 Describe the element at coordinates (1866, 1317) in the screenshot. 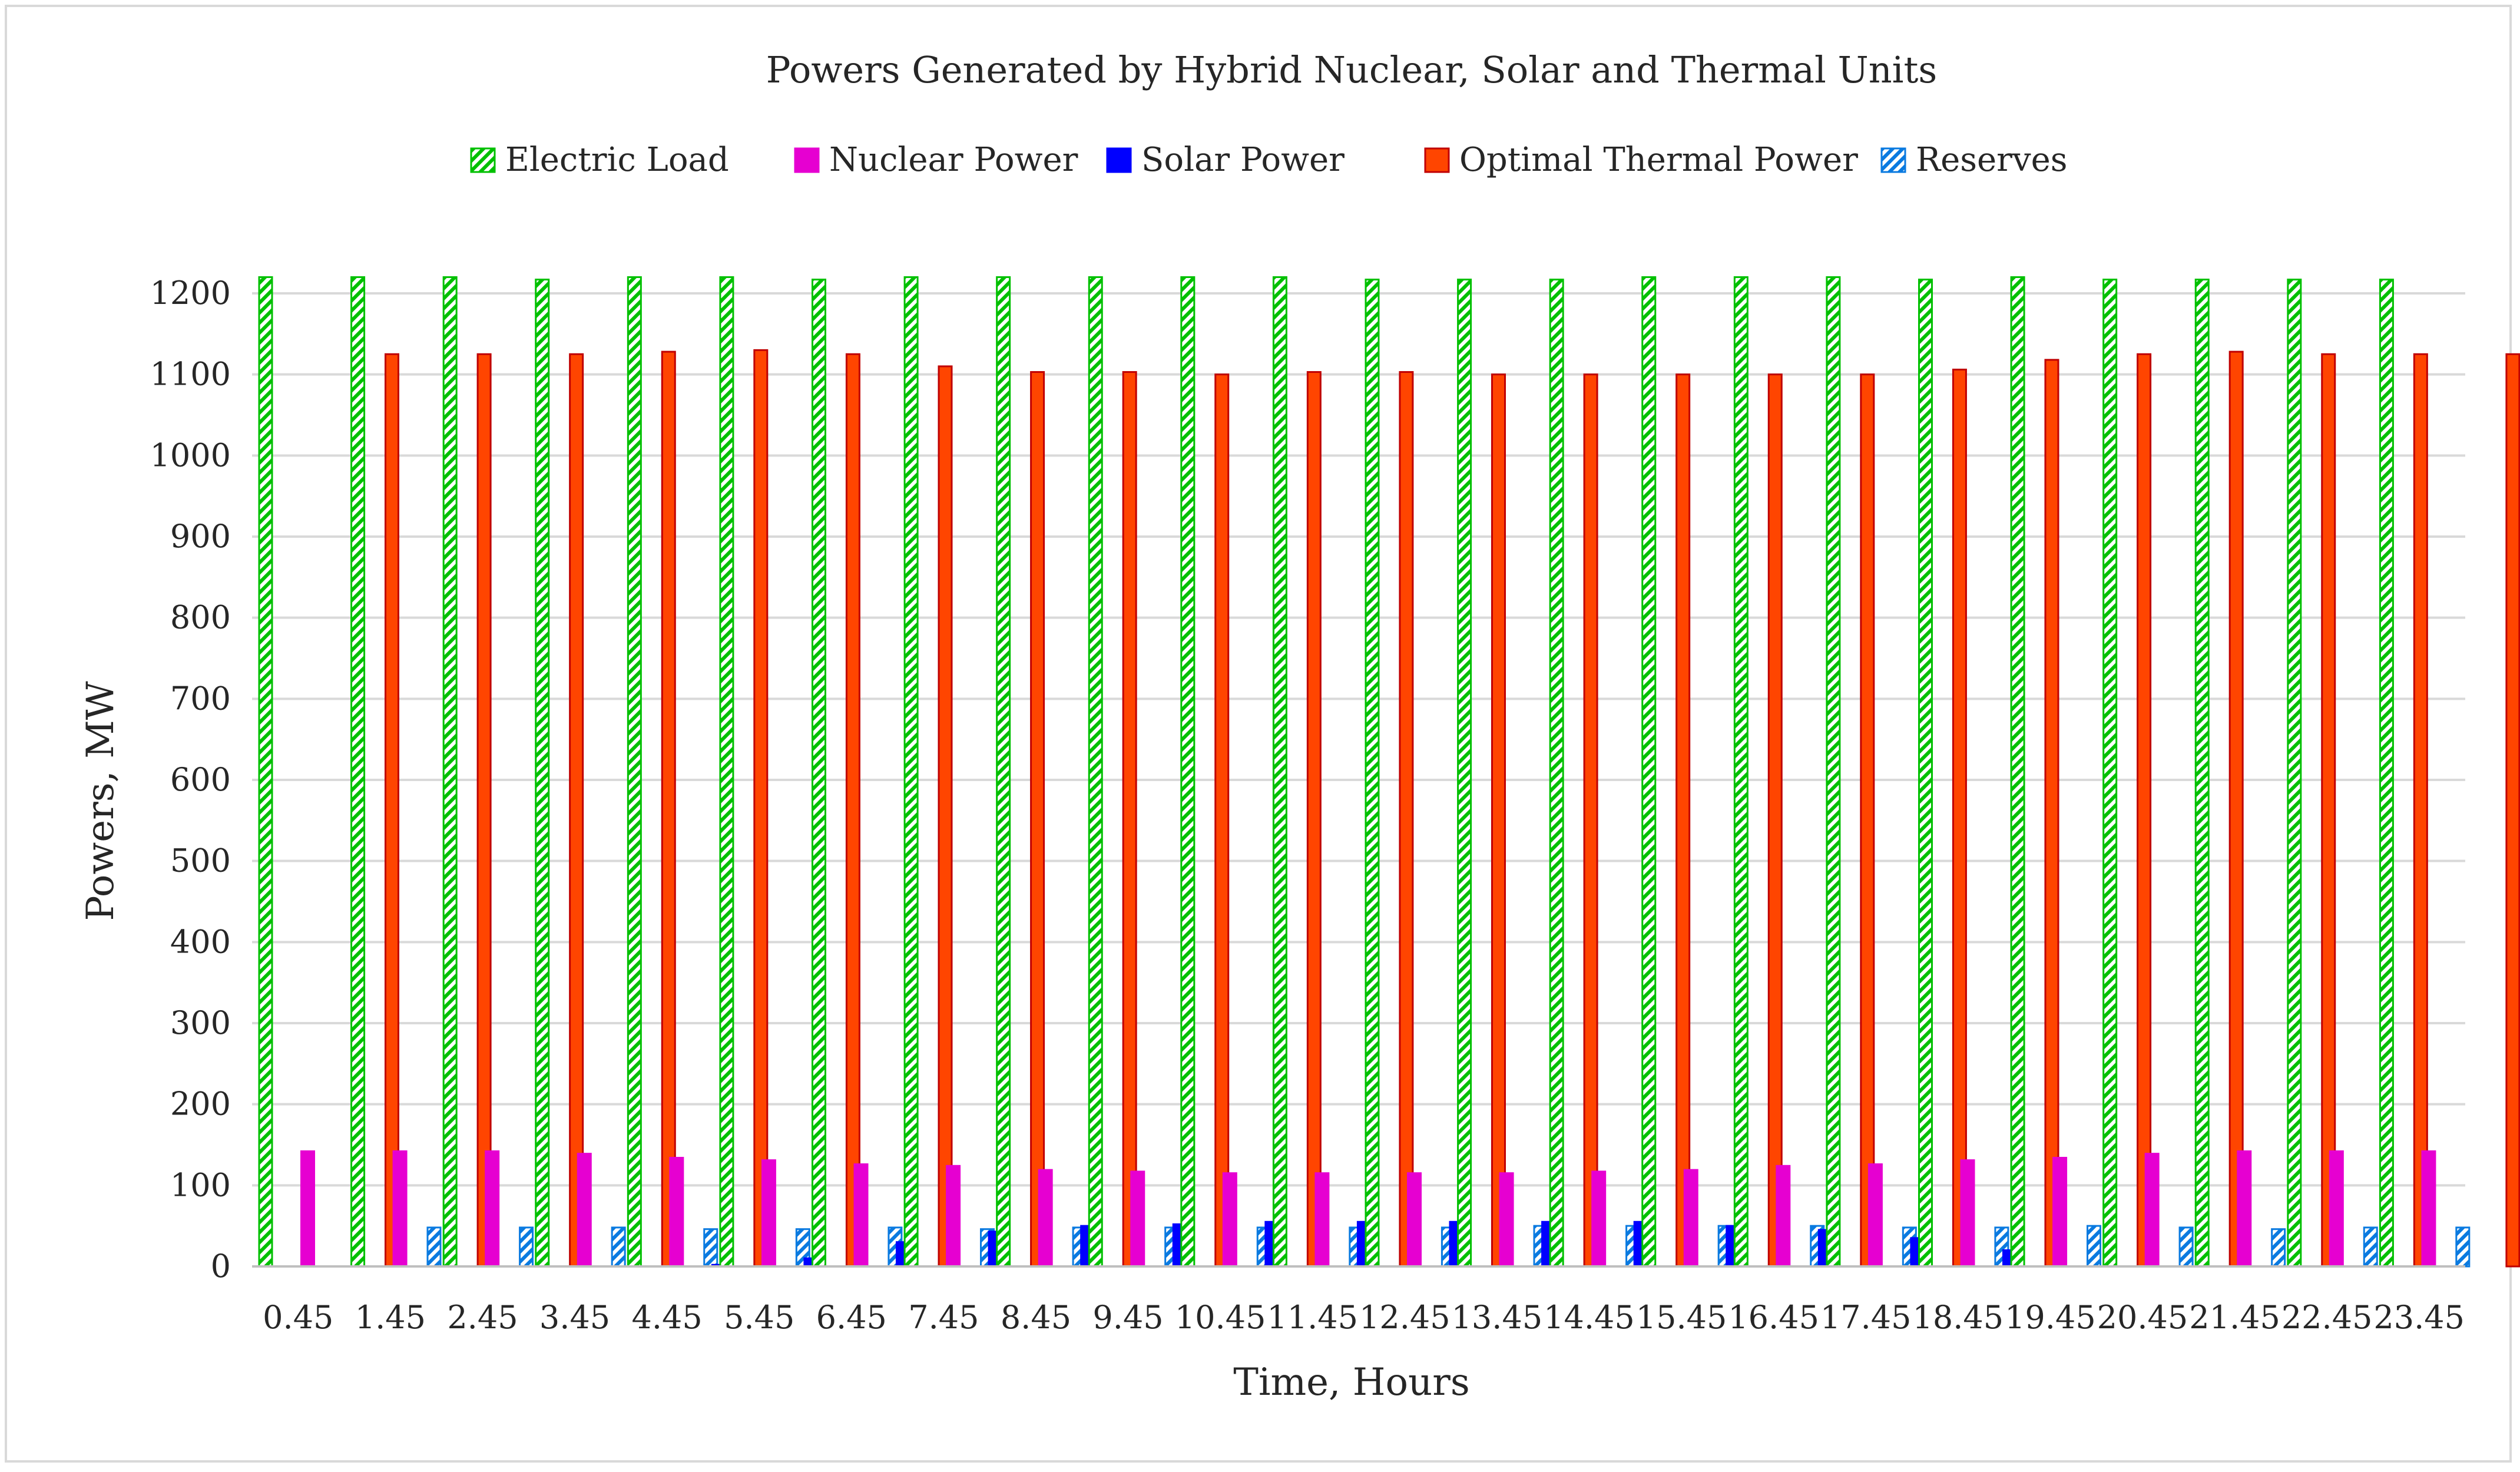

I see `x-tick-label: 17.45` at that location.